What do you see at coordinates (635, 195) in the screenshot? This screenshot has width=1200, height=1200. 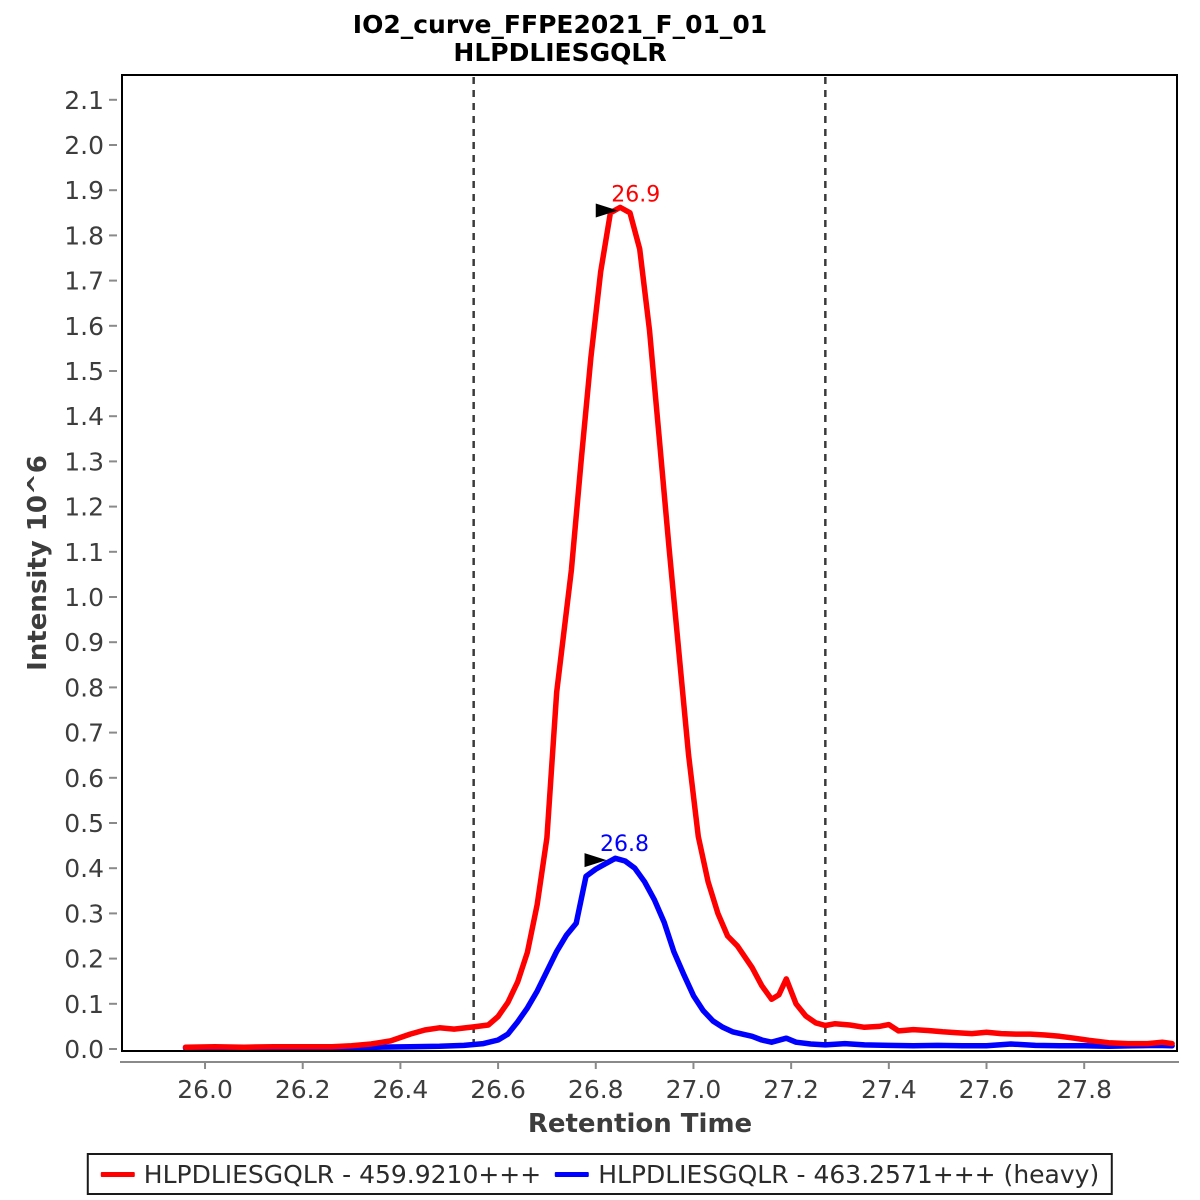 I see `peak-rt-label: 26.9` at bounding box center [635, 195].